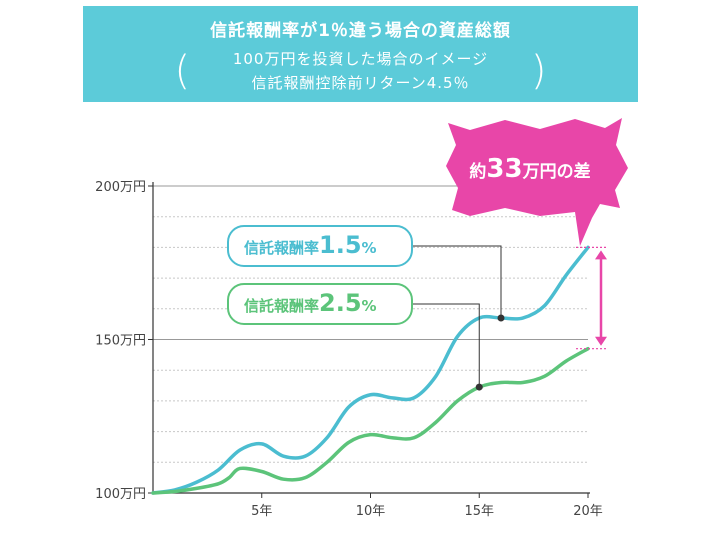 This screenshot has width=726, height=538. I want to click on left-paren: (, so click(182, 71).